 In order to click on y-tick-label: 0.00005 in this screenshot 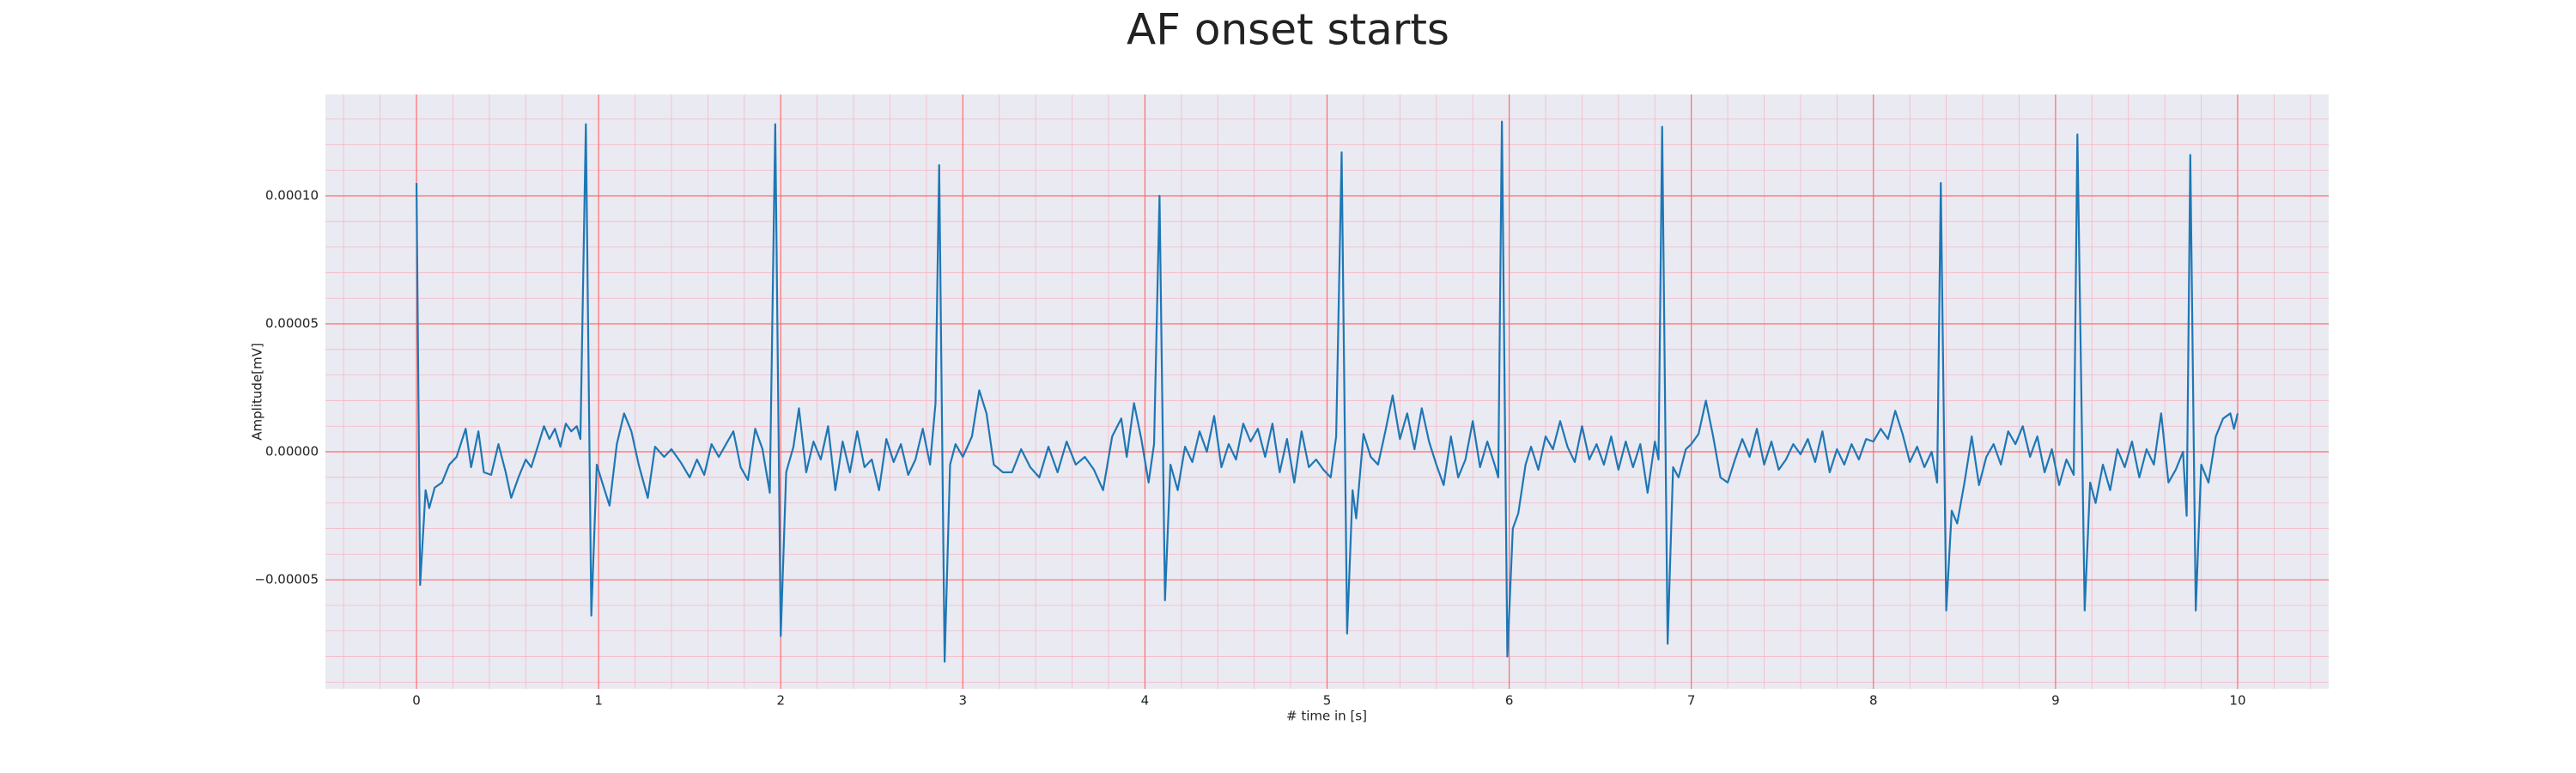, I will do `click(292, 324)`.